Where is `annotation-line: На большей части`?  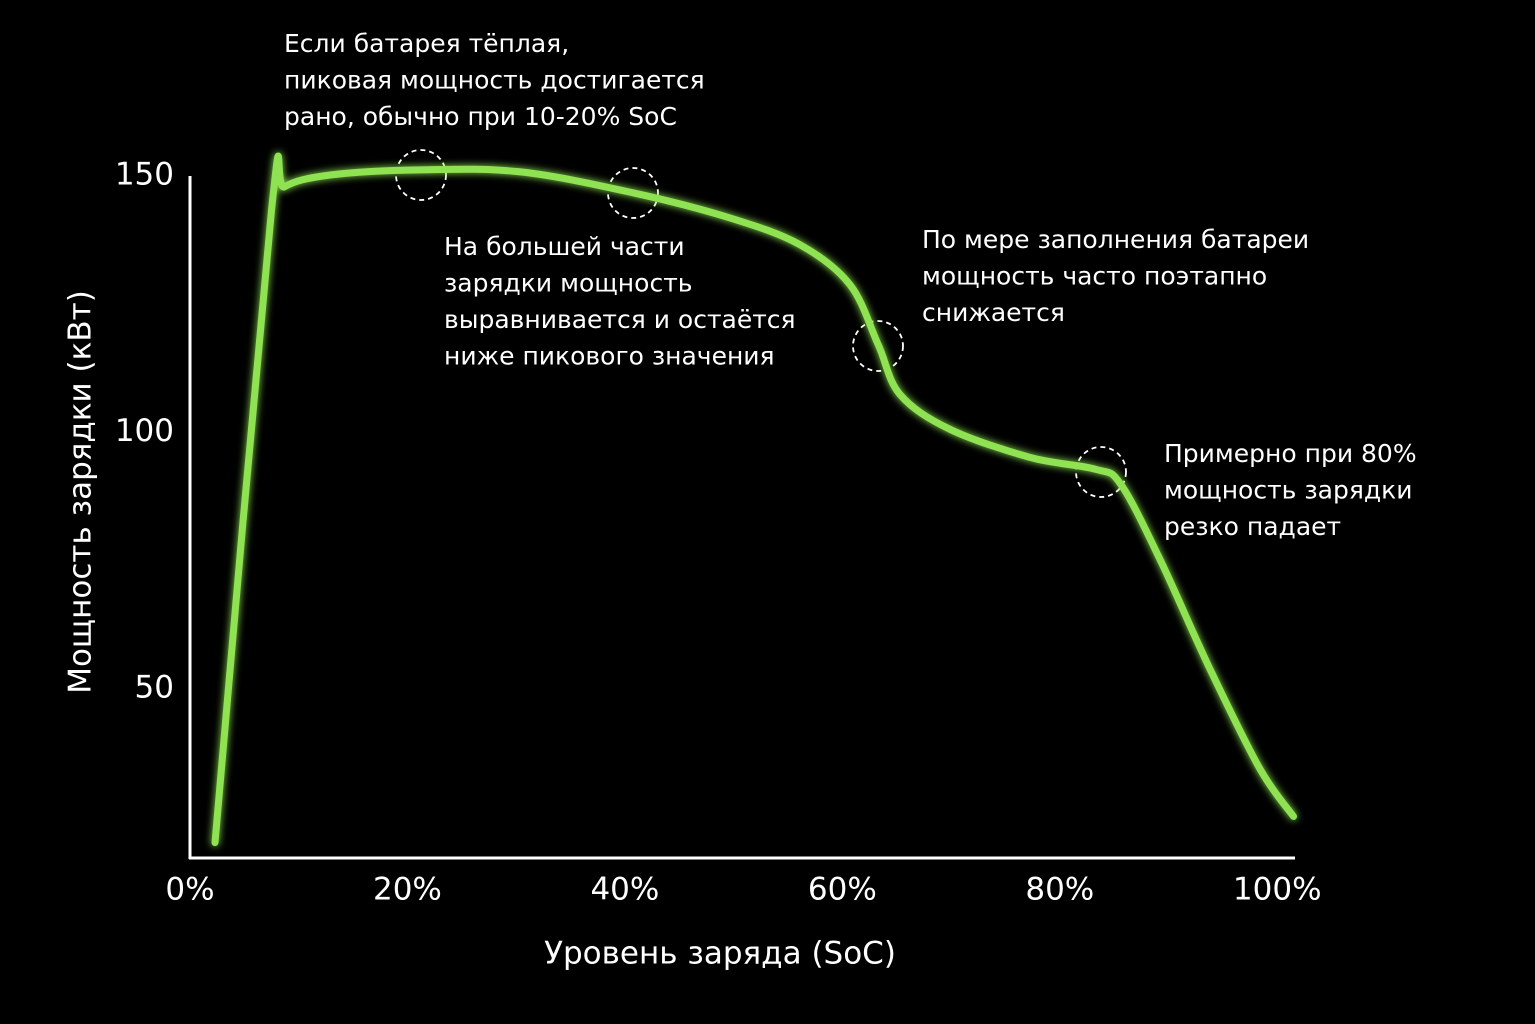
annotation-line: На большей части is located at coordinates (564, 246).